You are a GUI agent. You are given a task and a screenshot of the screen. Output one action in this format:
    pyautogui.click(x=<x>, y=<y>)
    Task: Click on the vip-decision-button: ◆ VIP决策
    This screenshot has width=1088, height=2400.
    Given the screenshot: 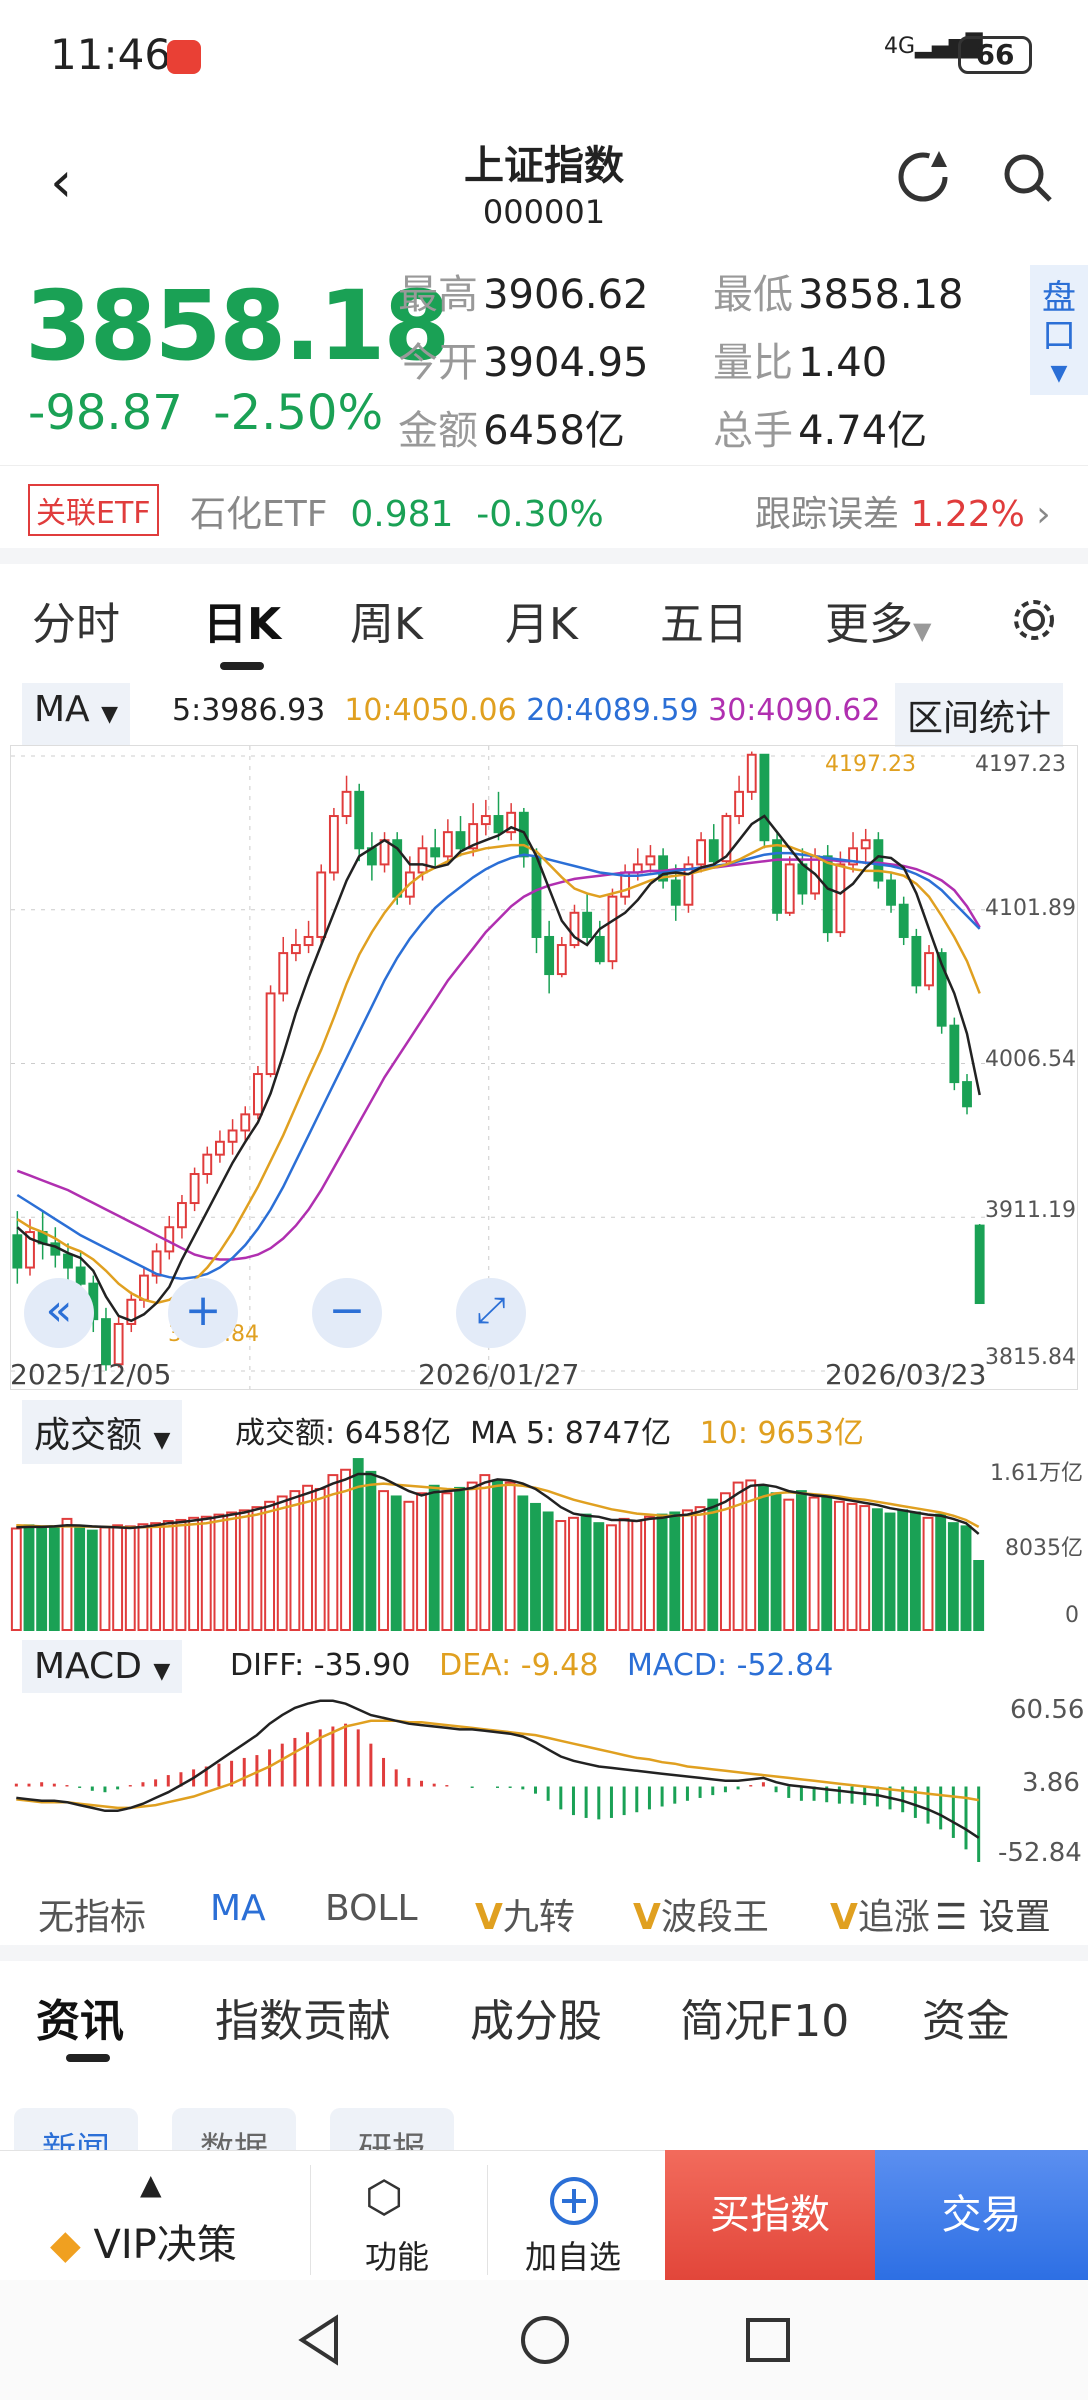 What is the action you would take?
    pyautogui.click(x=143, y=2245)
    